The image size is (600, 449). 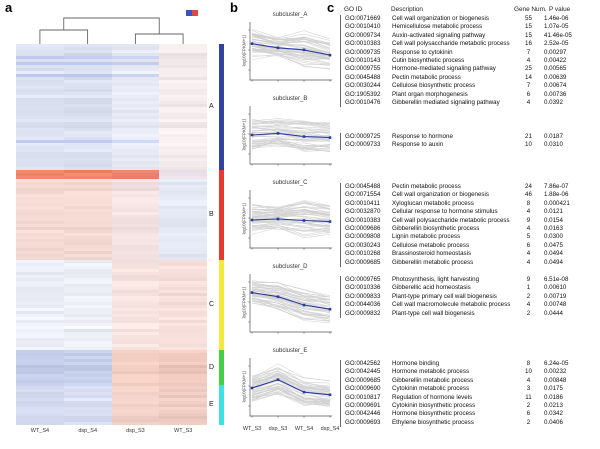 What do you see at coordinates (436, 229) in the screenshot?
I see `go-description: Gibberellin biosynthetic process` at bounding box center [436, 229].